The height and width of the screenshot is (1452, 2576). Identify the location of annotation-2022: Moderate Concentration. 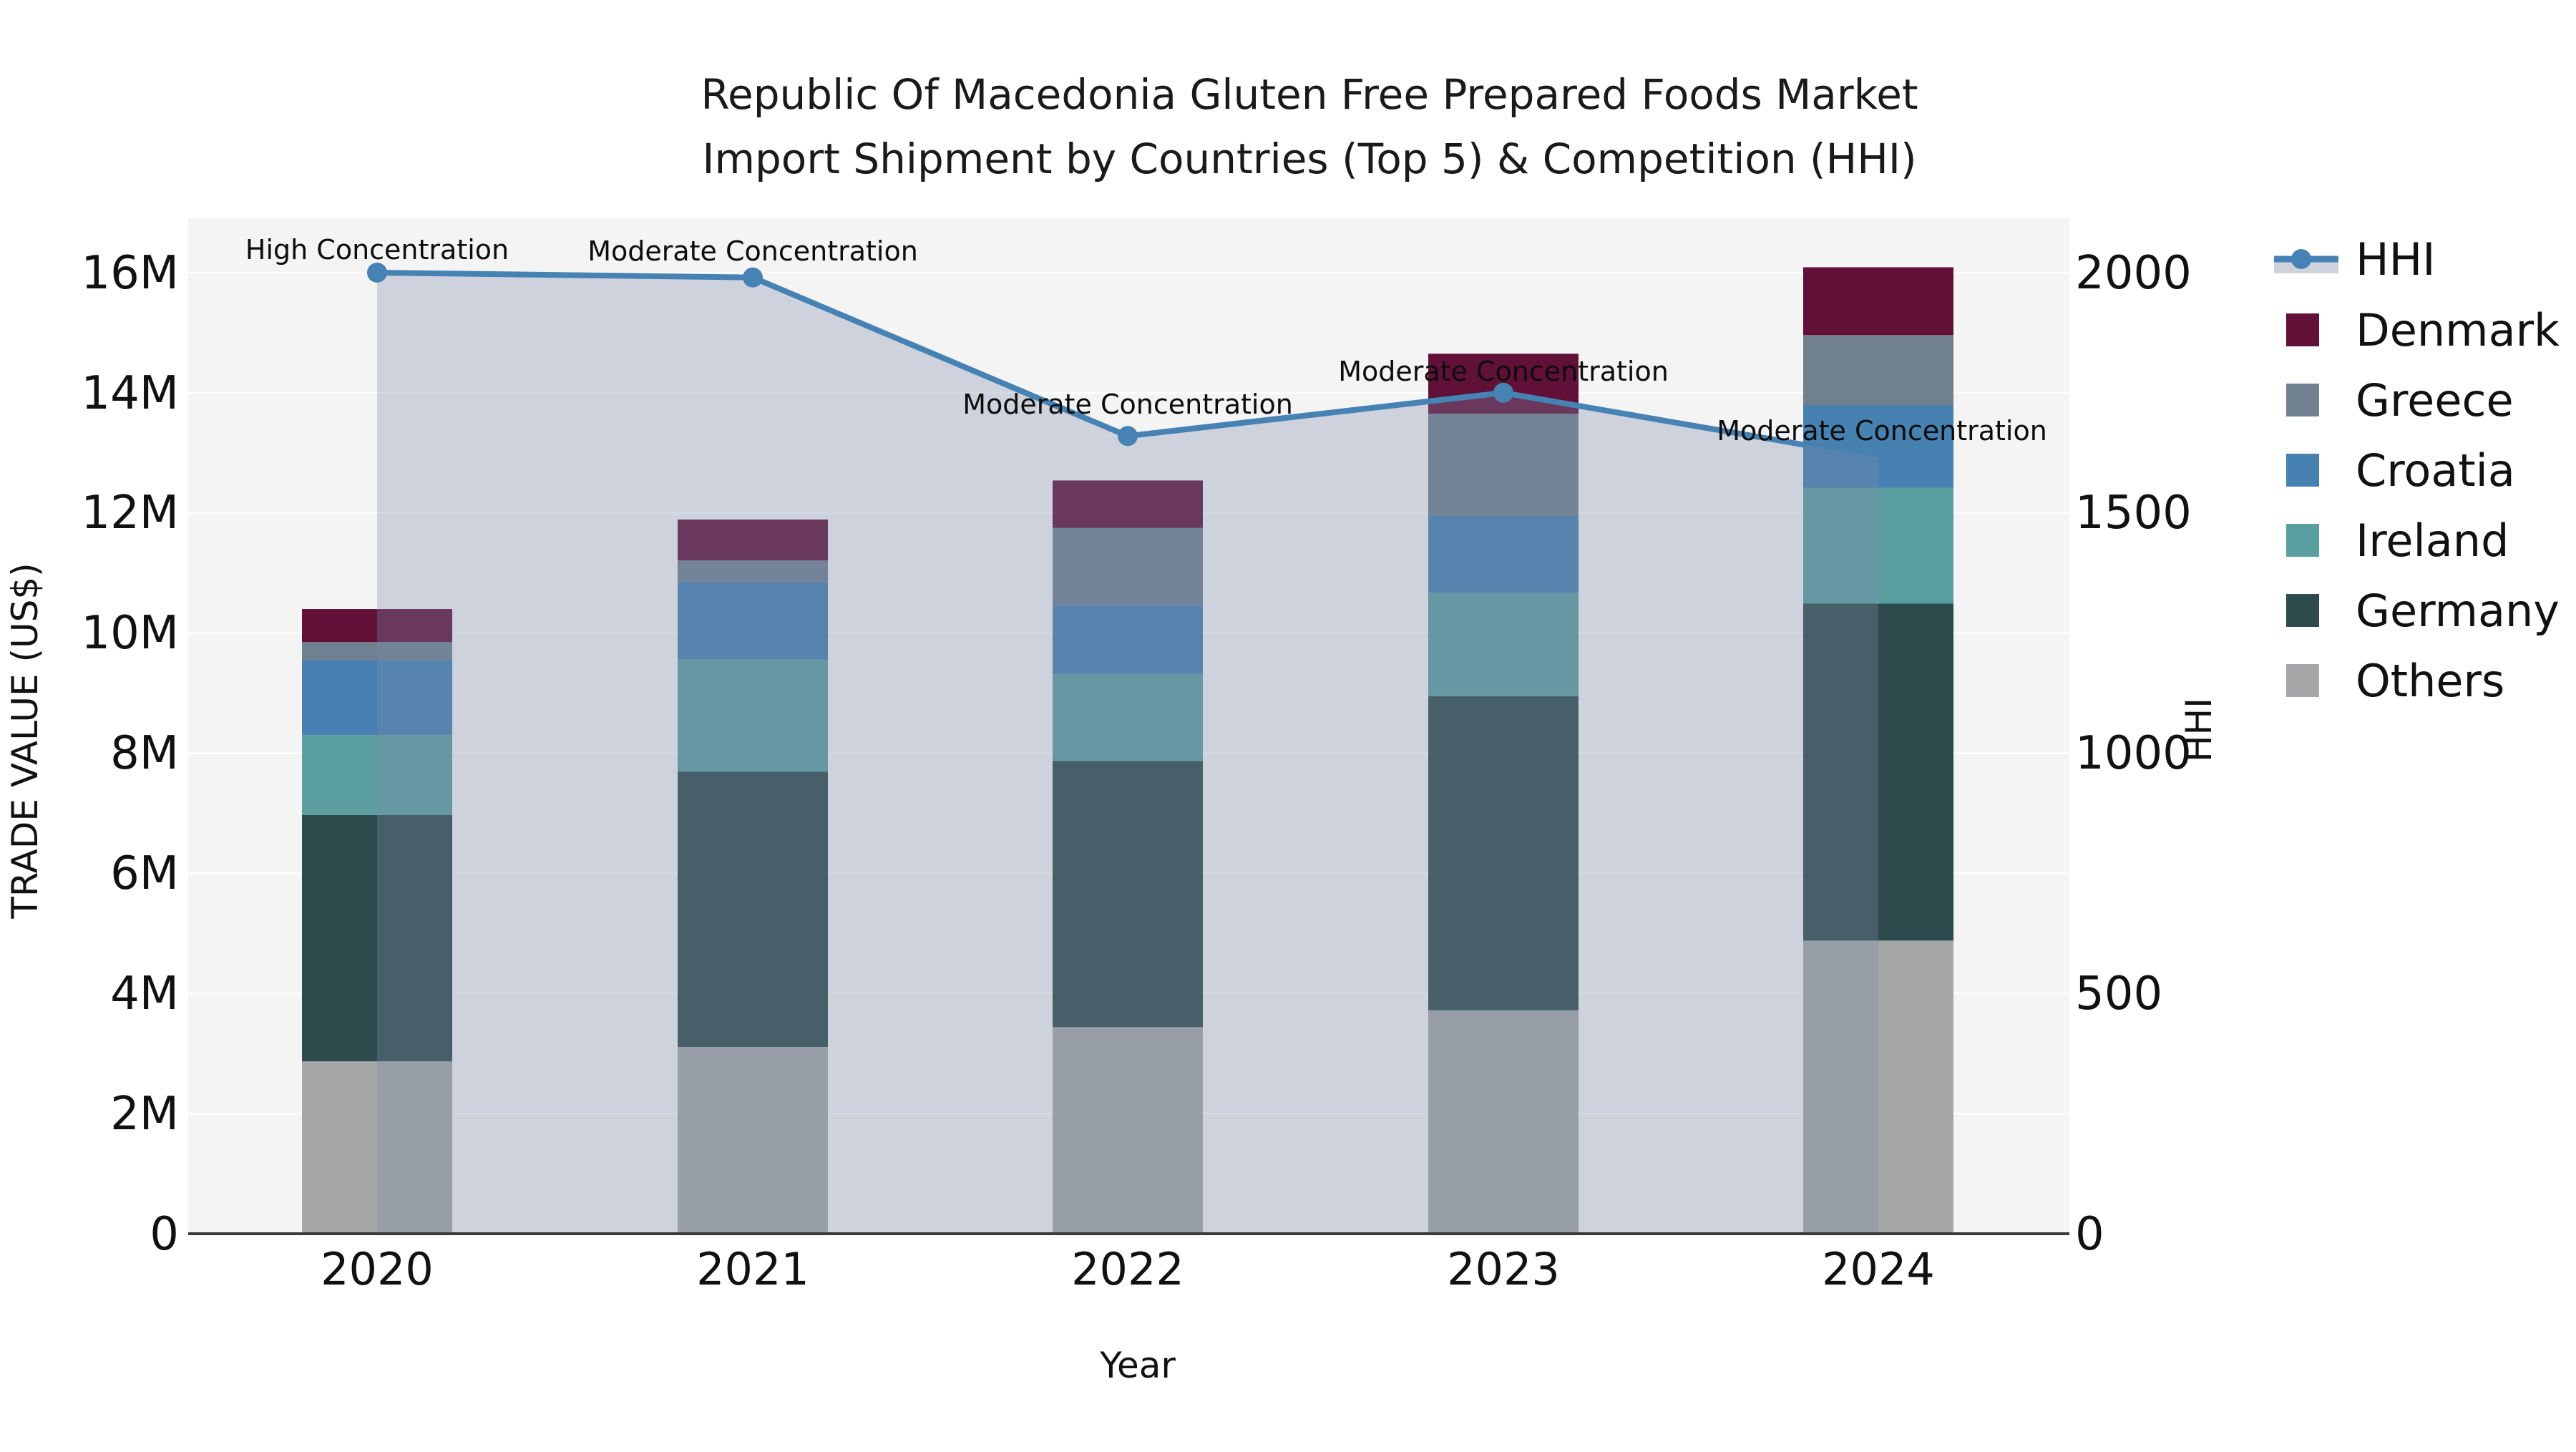
(1127, 404).